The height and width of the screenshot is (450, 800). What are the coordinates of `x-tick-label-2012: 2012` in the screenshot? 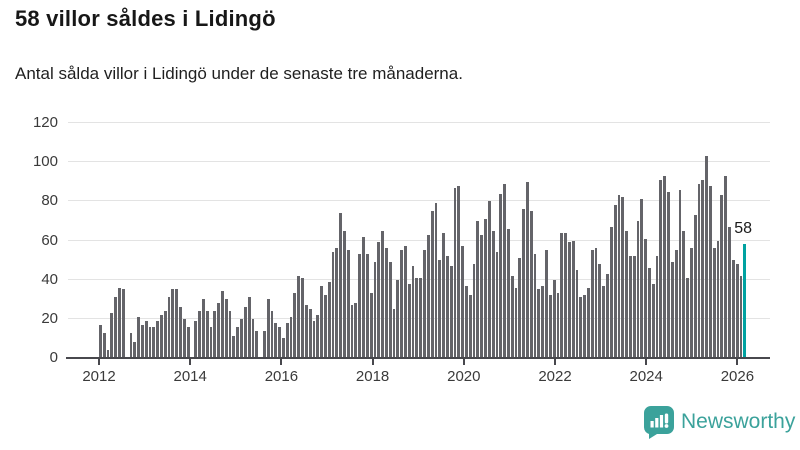 It's located at (99, 376).